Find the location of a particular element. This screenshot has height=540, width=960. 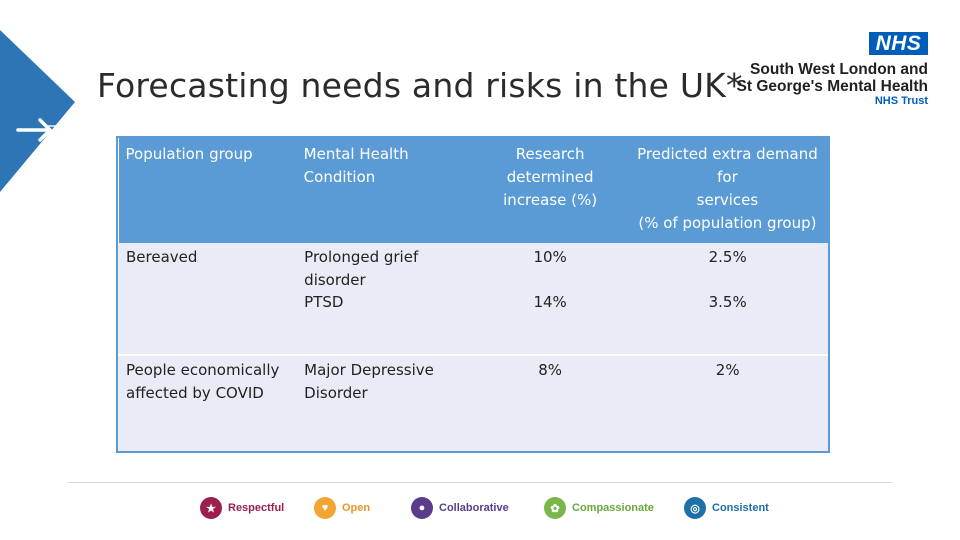

value-label: Consistent is located at coordinates (740, 508).